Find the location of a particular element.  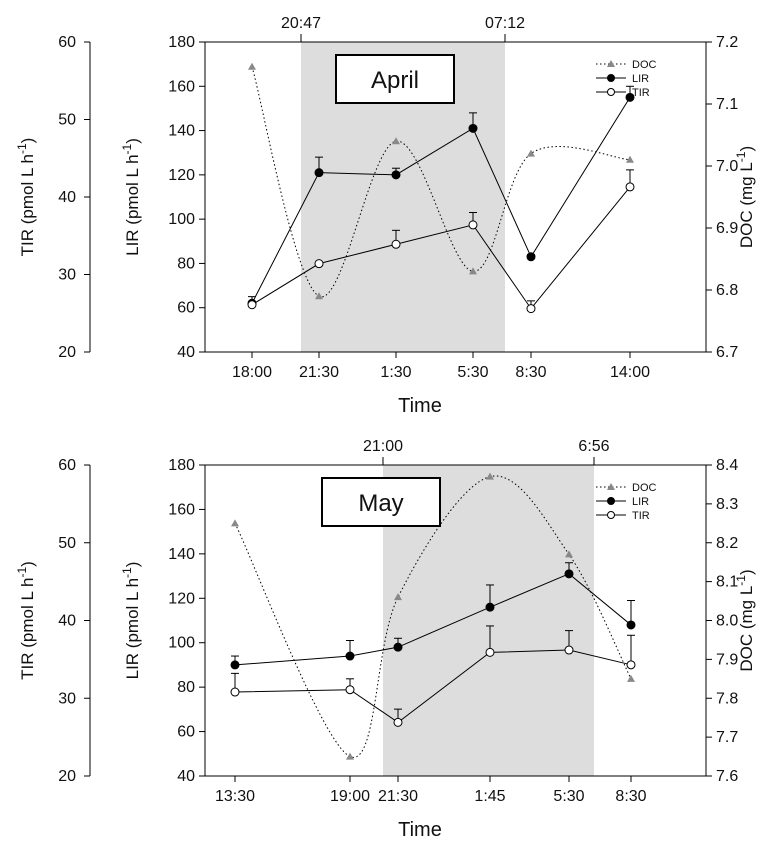

doc-tick-label: 7.8 is located at coordinates (727, 698).